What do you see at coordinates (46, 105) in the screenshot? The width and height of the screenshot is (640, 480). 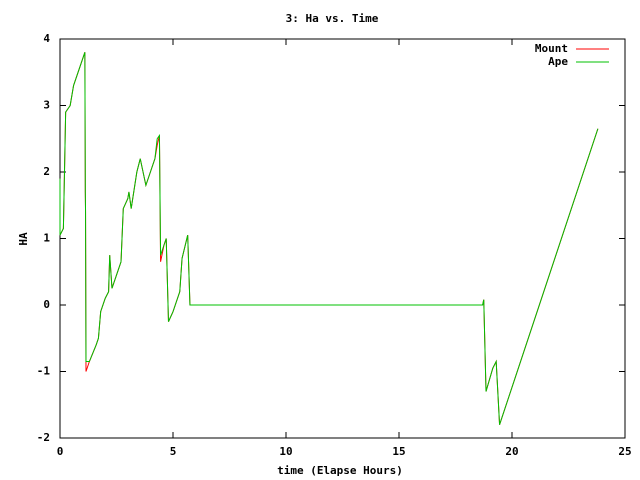 I see `y-tick-label: 3` at bounding box center [46, 105].